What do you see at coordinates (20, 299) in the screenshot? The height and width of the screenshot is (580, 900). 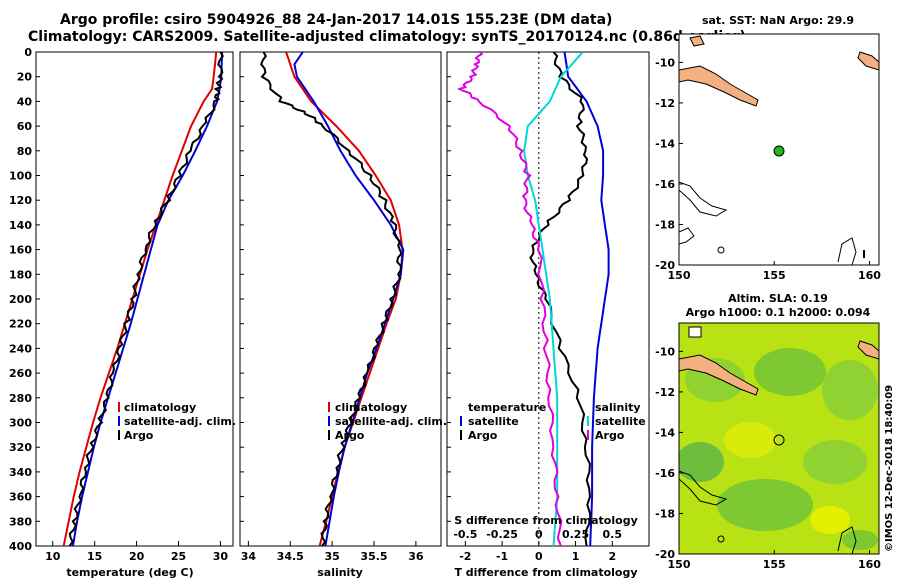 I see `y-tick-label: 200` at bounding box center [20, 299].